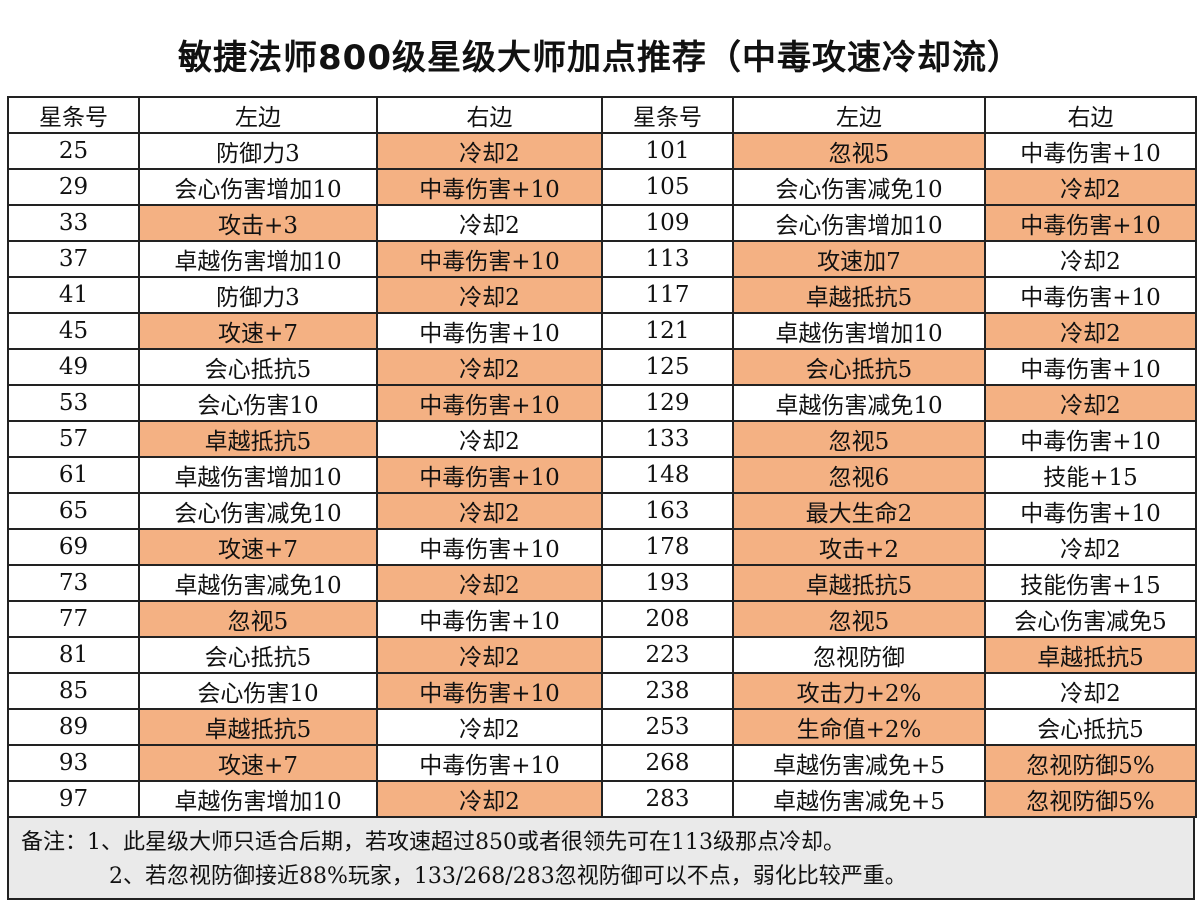 The width and height of the screenshot is (1200, 900). I want to click on table-row: 65 会心伤害减免10 冷却2 163 最大生命2 中毒伤害+10, so click(602, 511).